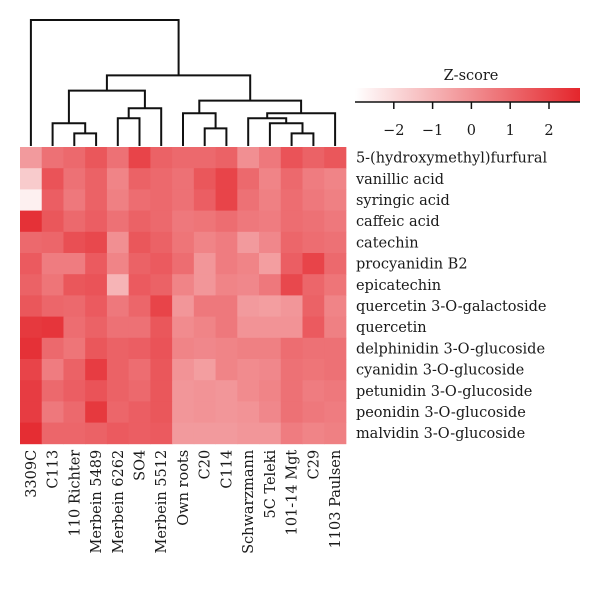 This screenshot has width=600, height=610. What do you see at coordinates (227, 469) in the screenshot?
I see `column-label-c114: C114` at bounding box center [227, 469].